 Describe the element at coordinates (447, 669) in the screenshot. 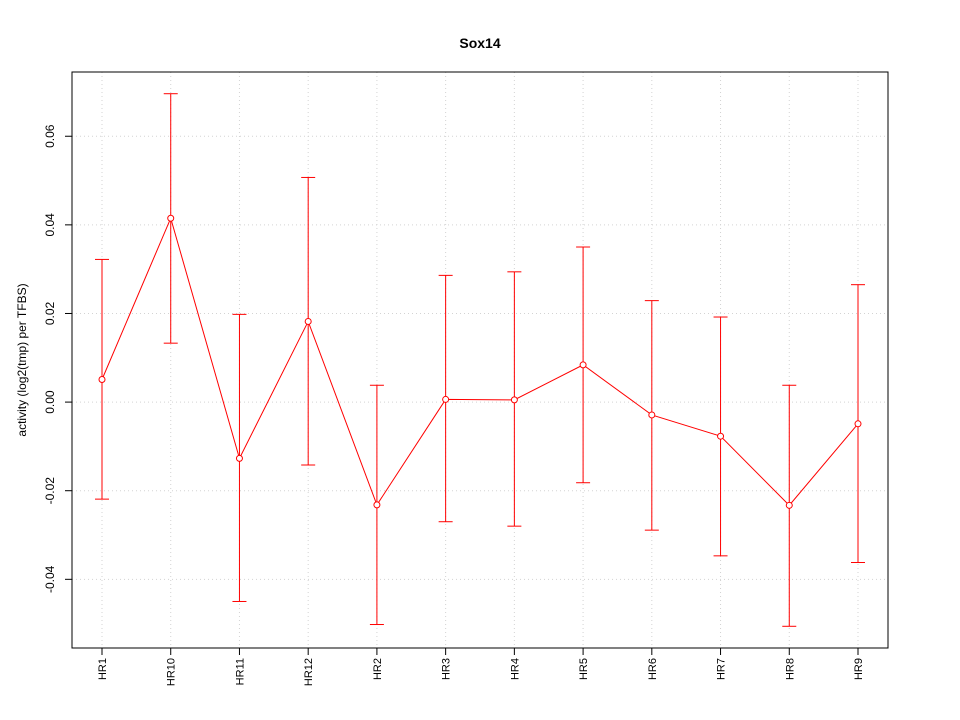

I see `x-tick-label: HR3` at that location.